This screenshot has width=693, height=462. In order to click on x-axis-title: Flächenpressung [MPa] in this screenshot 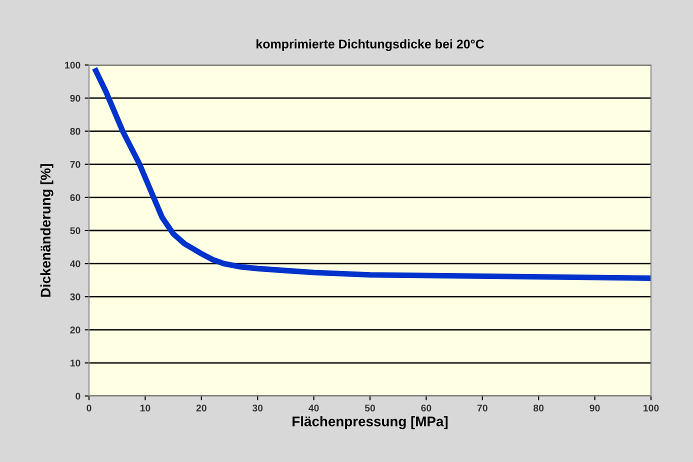, I will do `click(370, 423)`.